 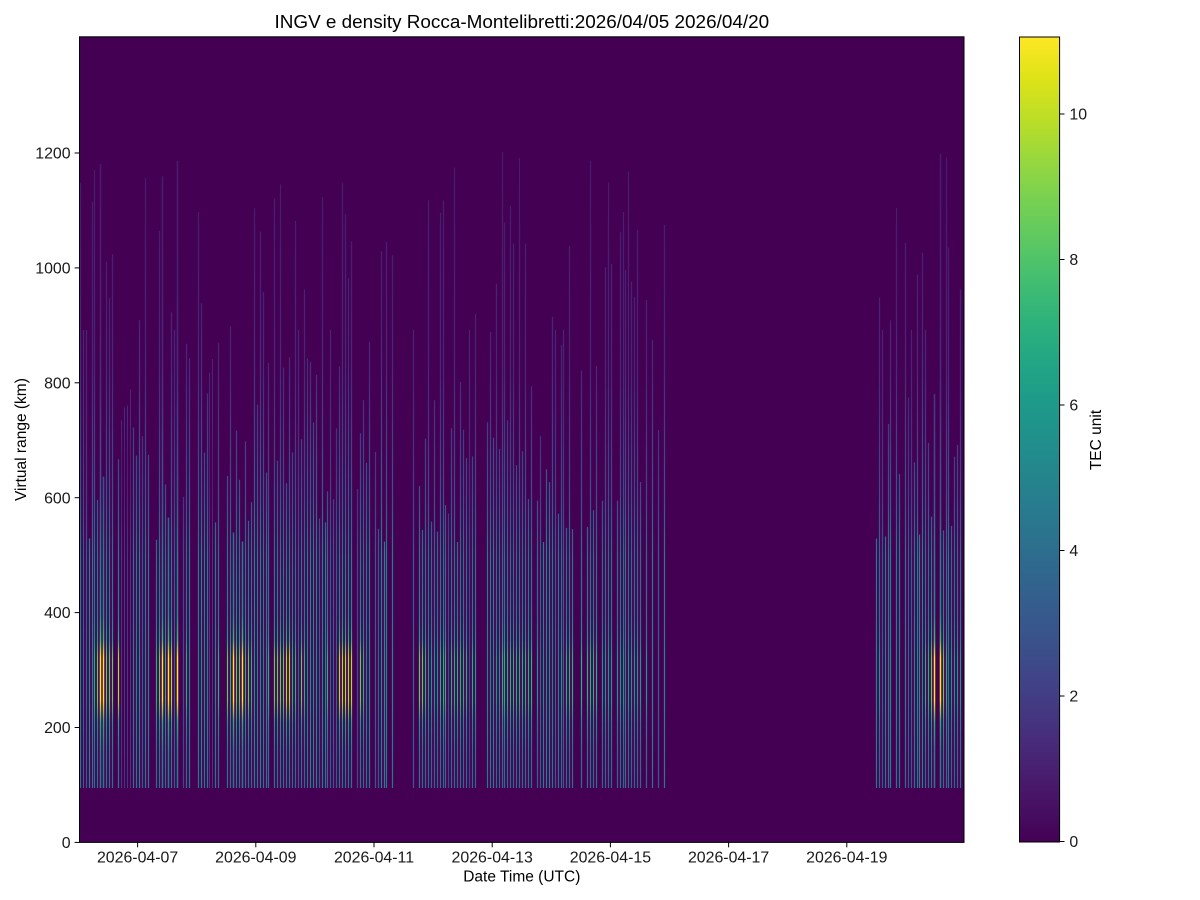 I want to click on svg-text: 6, so click(x=1073, y=406).